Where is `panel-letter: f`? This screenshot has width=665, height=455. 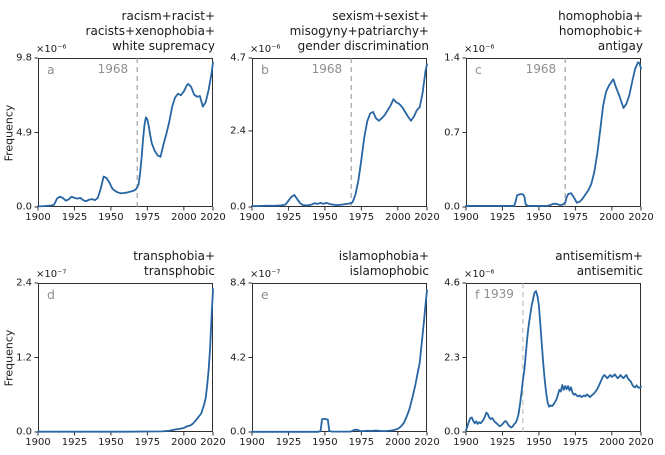 panel-letter: f is located at coordinates (477, 294).